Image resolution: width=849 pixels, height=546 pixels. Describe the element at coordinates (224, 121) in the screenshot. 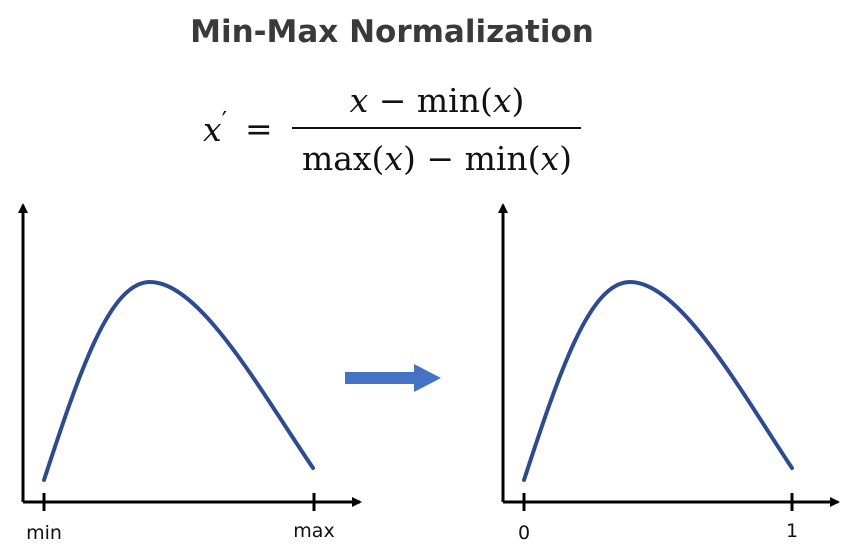

I see `formula-lhs-prime: ′` at that location.